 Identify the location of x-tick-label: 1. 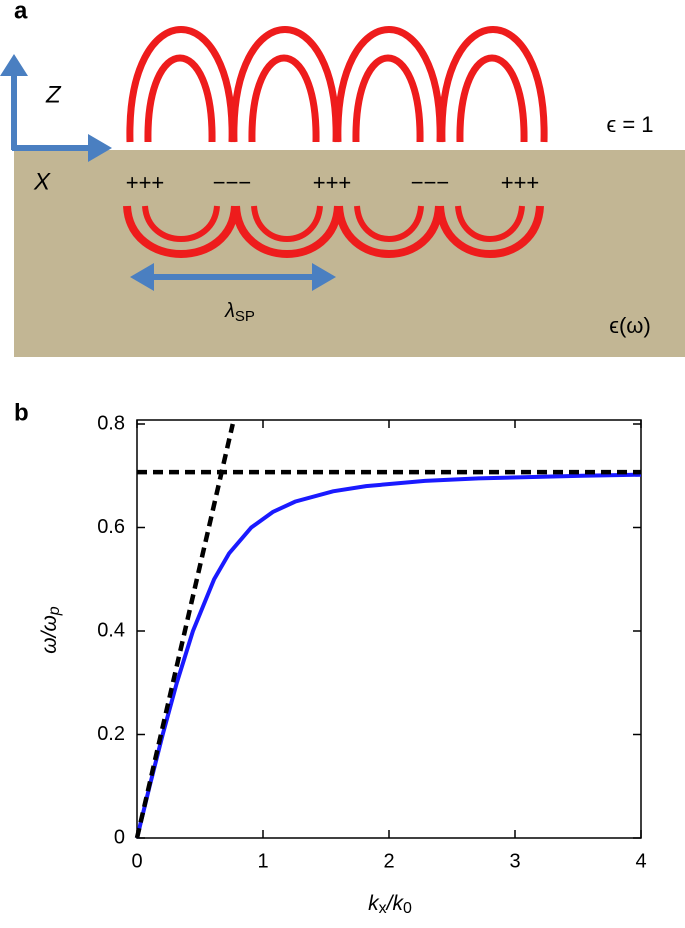
(262, 861).